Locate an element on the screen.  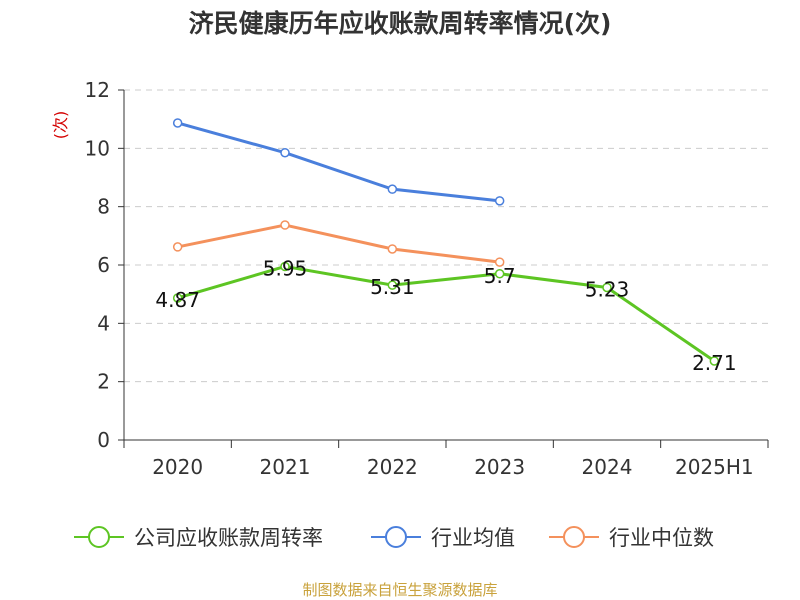
x-tick-label: 2020 is located at coordinates (177, 467).